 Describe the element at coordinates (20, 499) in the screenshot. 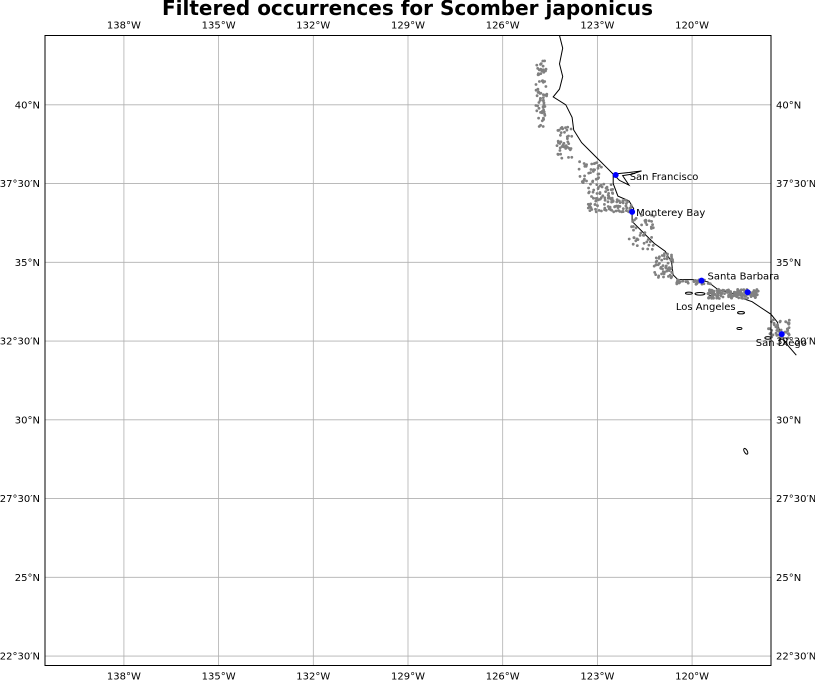

I see `lat-tick-label-left: 27°30′N` at that location.